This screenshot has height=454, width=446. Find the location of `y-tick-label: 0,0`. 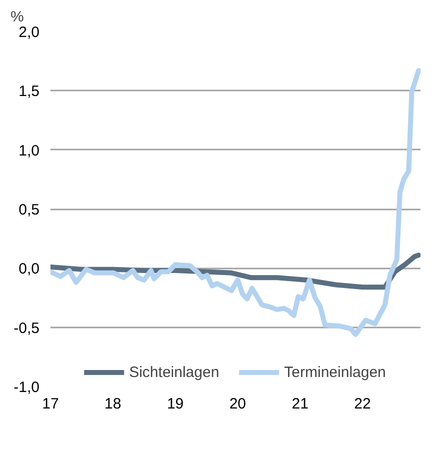

y-tick-label: 0,0 is located at coordinates (29, 269).